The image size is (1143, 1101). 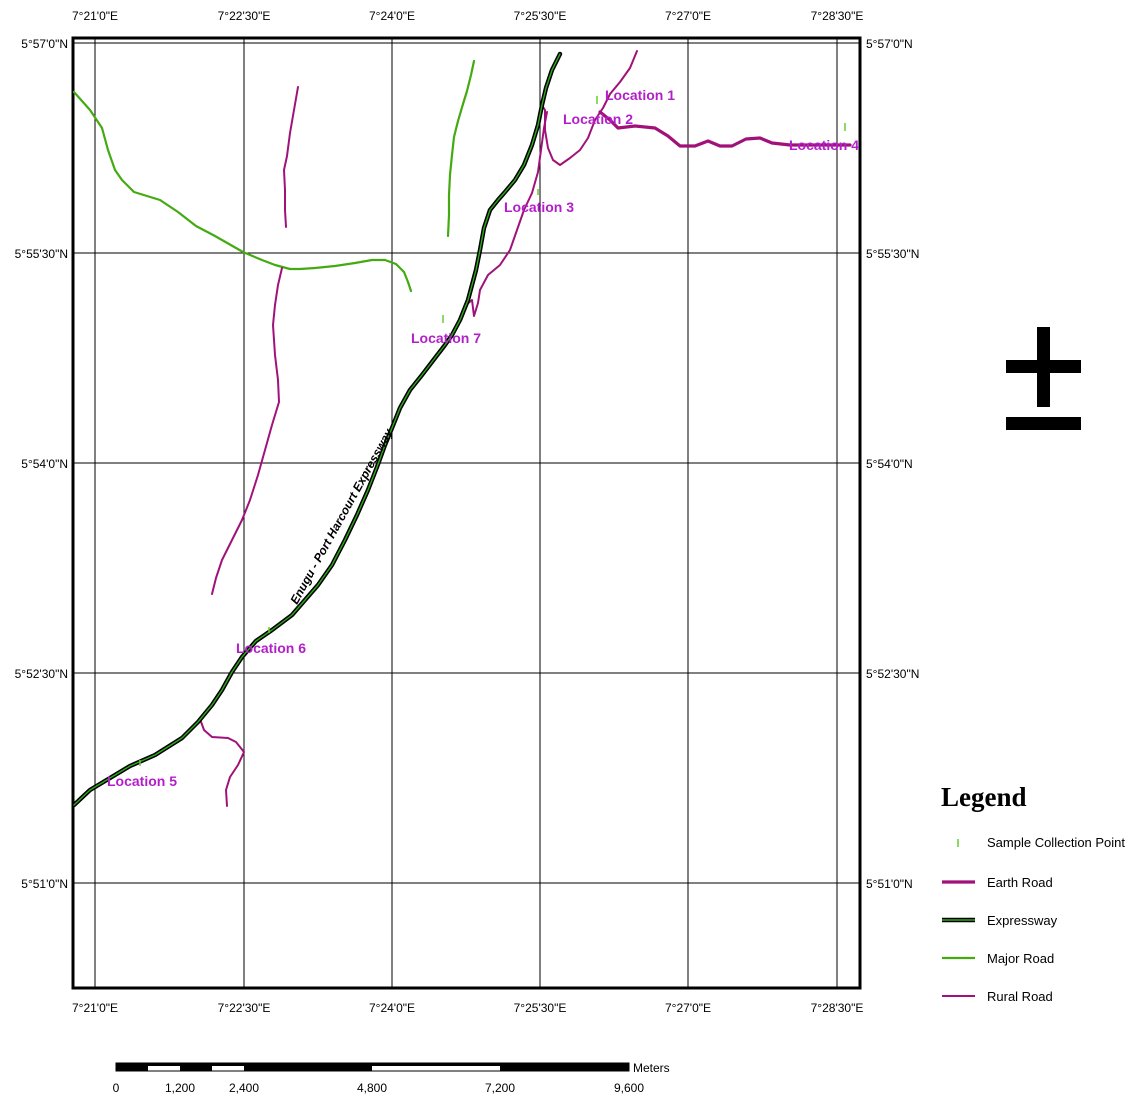 I want to click on scale-label: 4,800, so click(x=372, y=1088).